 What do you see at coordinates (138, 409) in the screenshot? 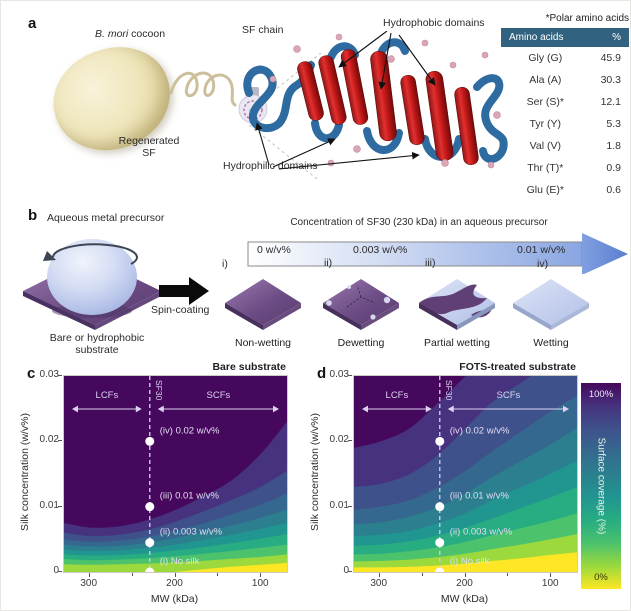
I see `lcf-range-arrow-head-right` at bounding box center [138, 409].